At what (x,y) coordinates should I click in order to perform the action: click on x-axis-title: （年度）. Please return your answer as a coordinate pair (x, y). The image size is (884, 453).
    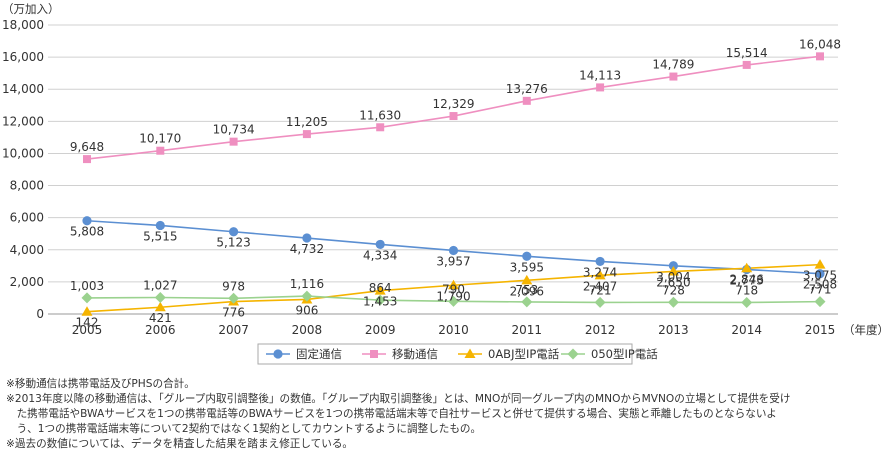
    Looking at the image, I should click on (863, 330).